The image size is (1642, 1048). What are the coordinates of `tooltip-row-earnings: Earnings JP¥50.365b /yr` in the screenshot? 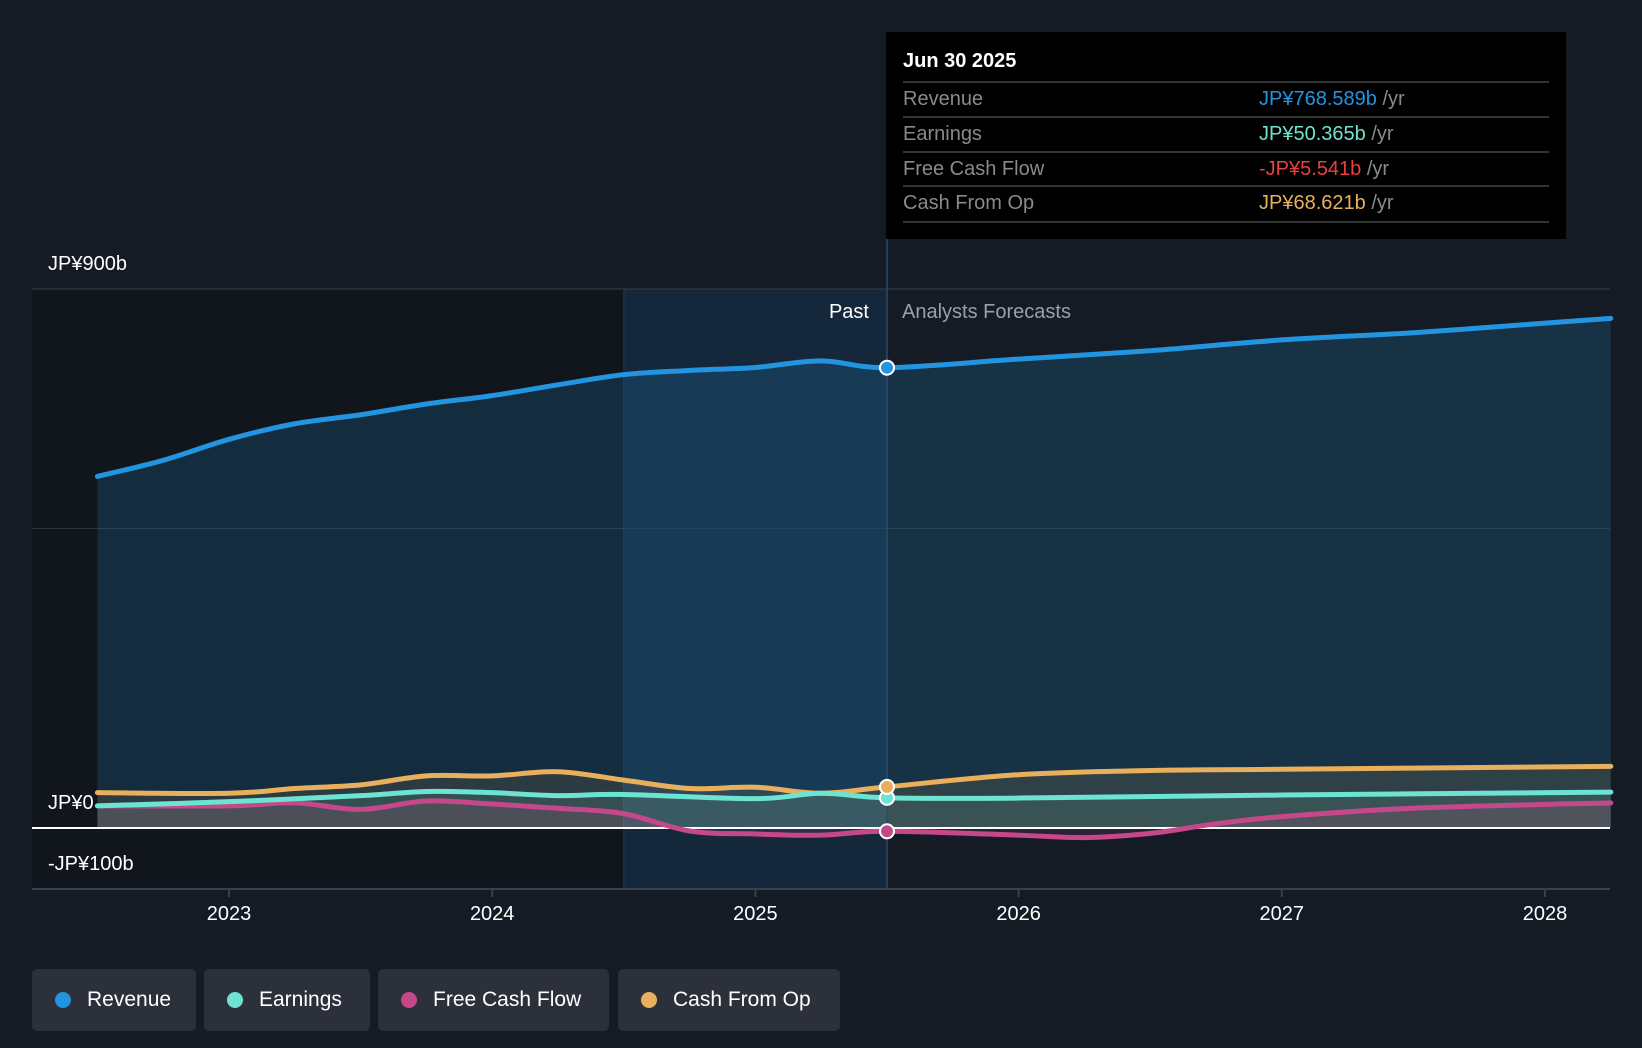 It's located at (1226, 134).